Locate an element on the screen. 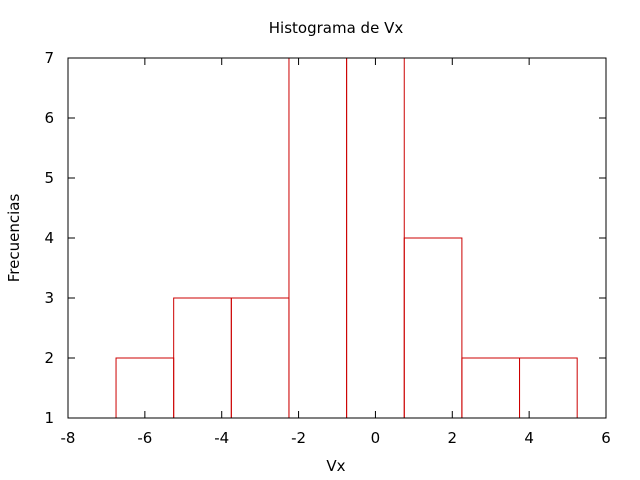  x-tick-label: 6 is located at coordinates (606, 438).